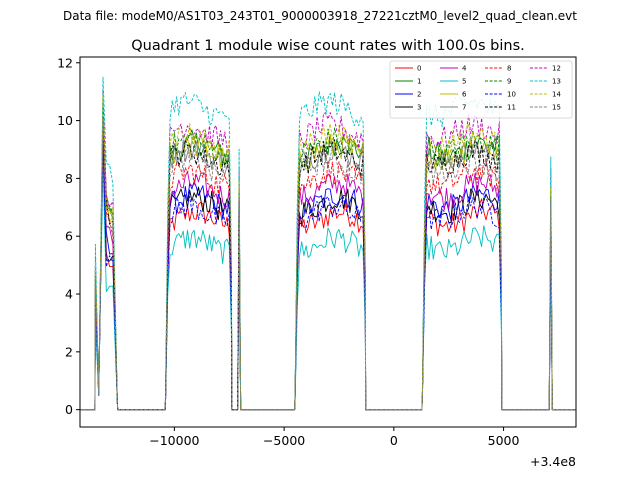 The image size is (640, 480). What do you see at coordinates (464, 95) in the screenshot?
I see `legend-label-6: 6` at bounding box center [464, 95].